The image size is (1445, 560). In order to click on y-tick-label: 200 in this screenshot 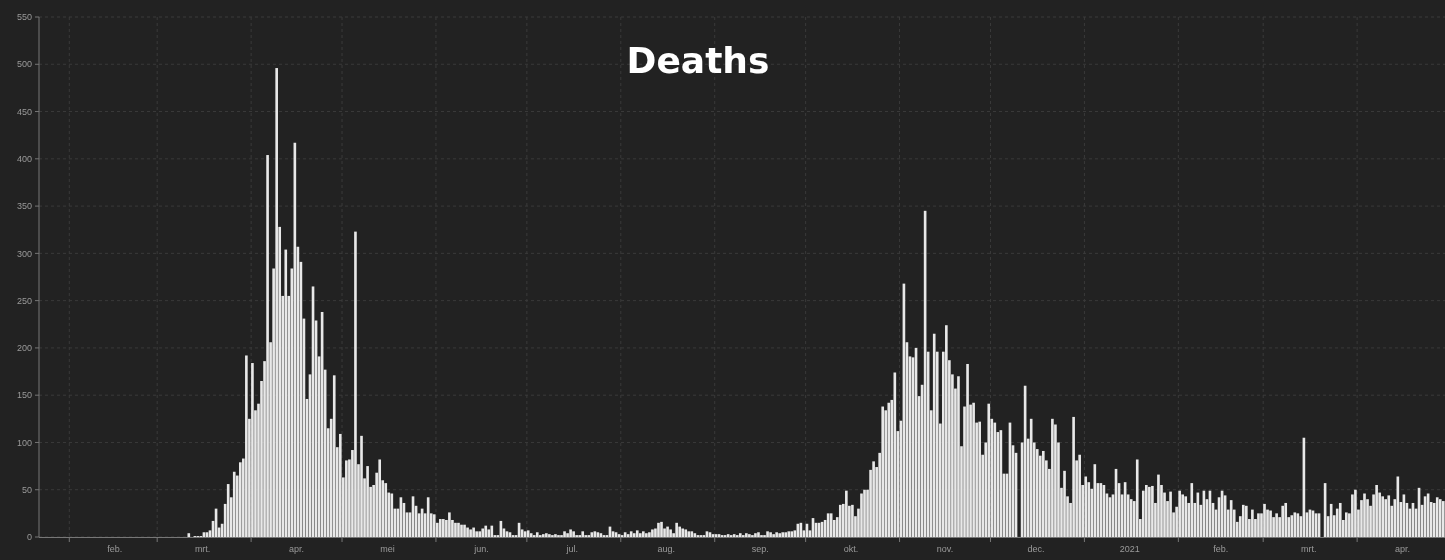, I will do `click(24, 348)`.